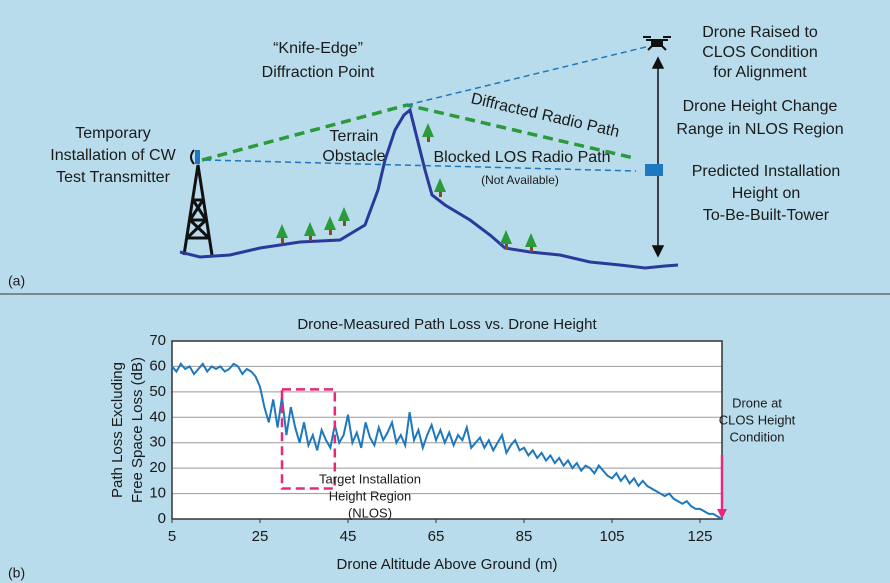 This screenshot has width=890, height=583. What do you see at coordinates (447, 564) in the screenshot?
I see `x-axis-label: Drone Altitude Above Ground (m)` at bounding box center [447, 564].